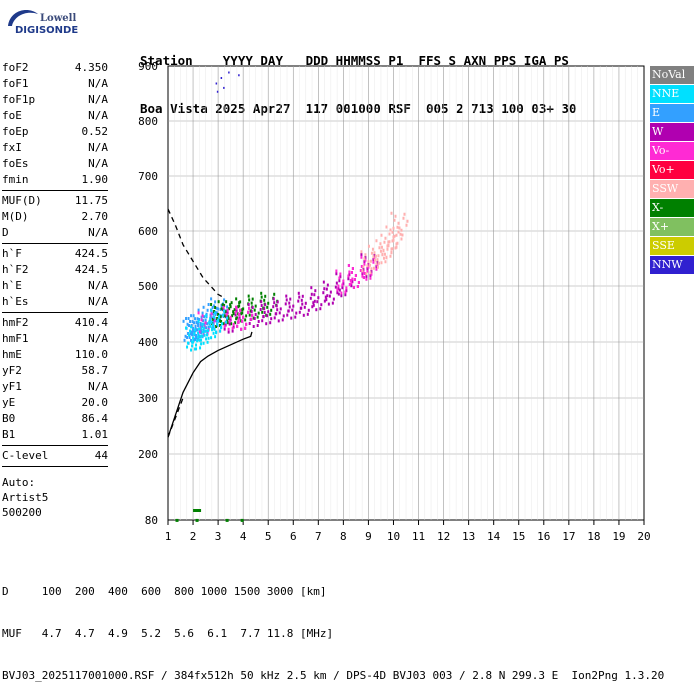 The height and width of the screenshot is (697, 700). Describe the element at coordinates (672, 189) in the screenshot. I see `legend-item-ssw: SSW` at that location.